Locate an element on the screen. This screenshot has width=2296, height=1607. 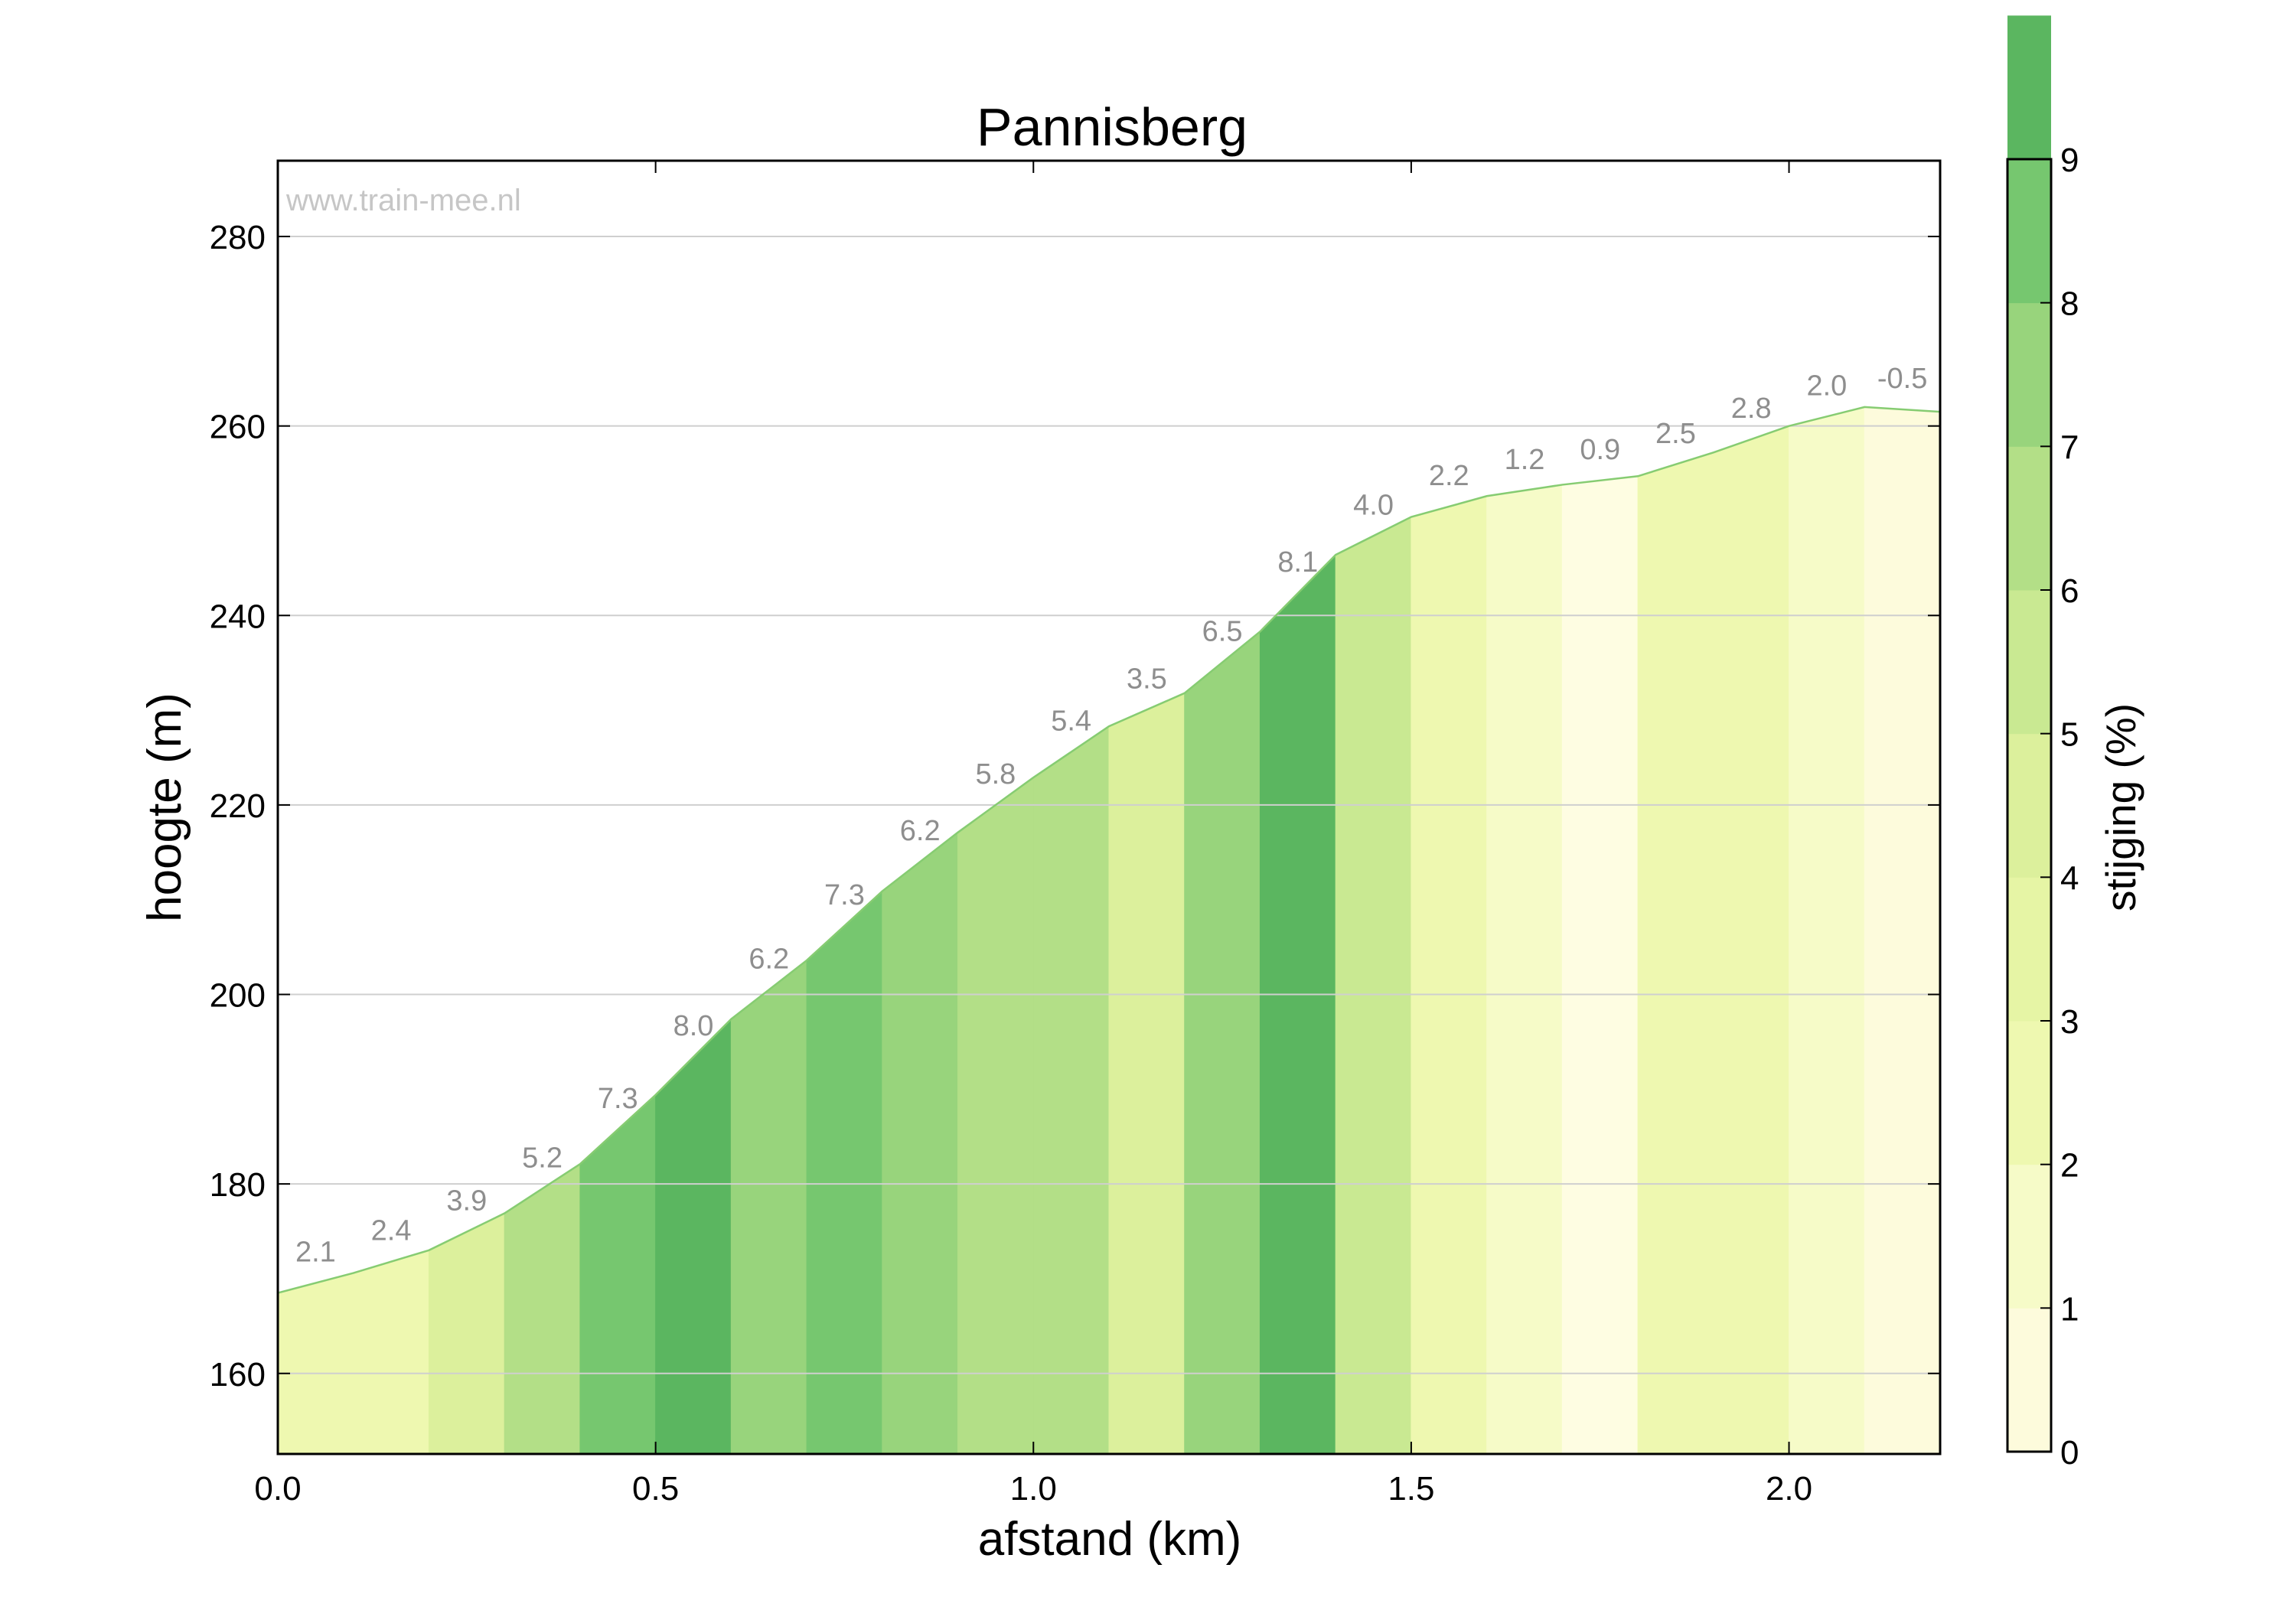
colorbar: 0 1 2 3 4 5 6 7 8 9 is located at coordinates (2042, 743).